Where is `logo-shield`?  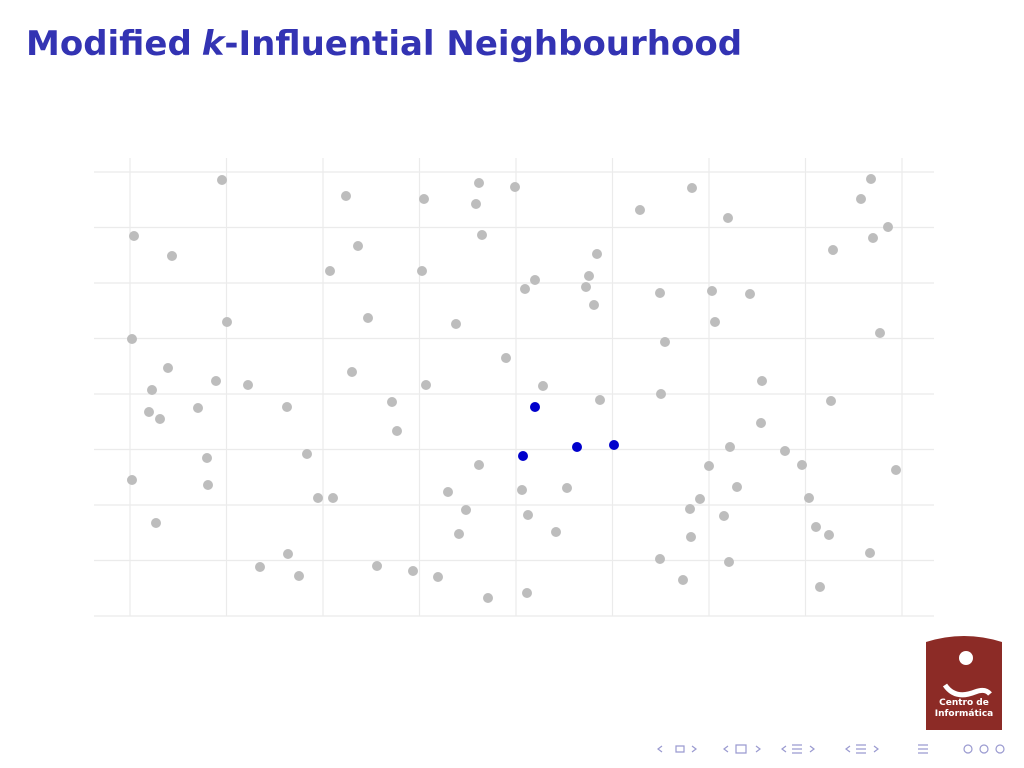 logo-shield is located at coordinates (964, 683).